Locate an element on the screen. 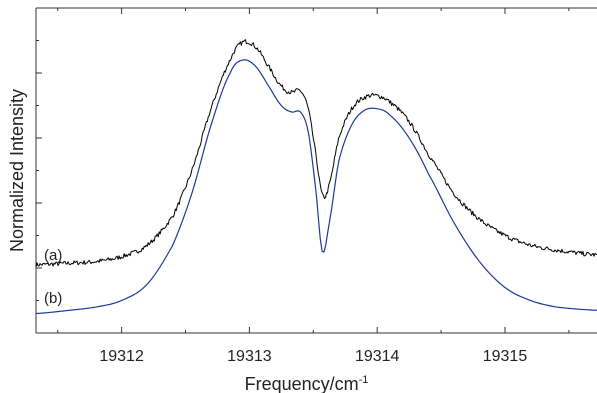 This screenshot has height=393, width=597. x-tick-label: 19315 is located at coordinates (505, 356).